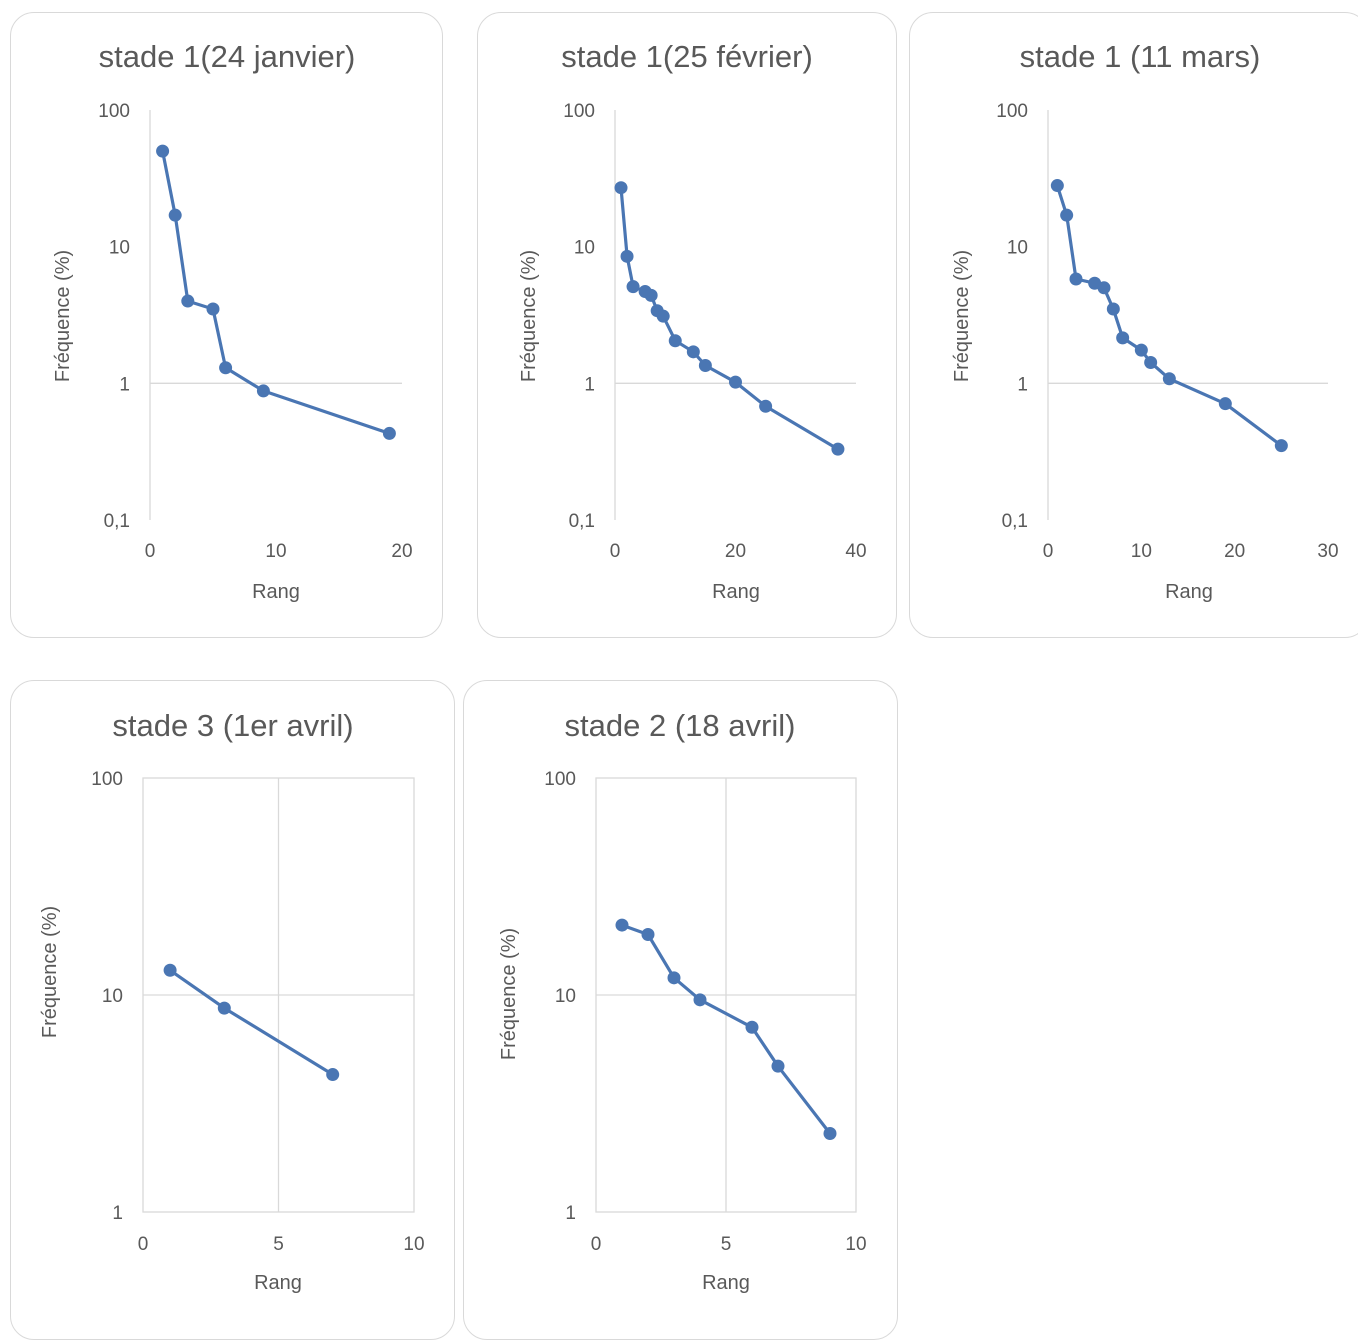 Image resolution: width=1358 pixels, height=1341 pixels. Describe the element at coordinates (227, 56) in the screenshot. I see `chart-title: stade 1(24 janvier)` at that location.